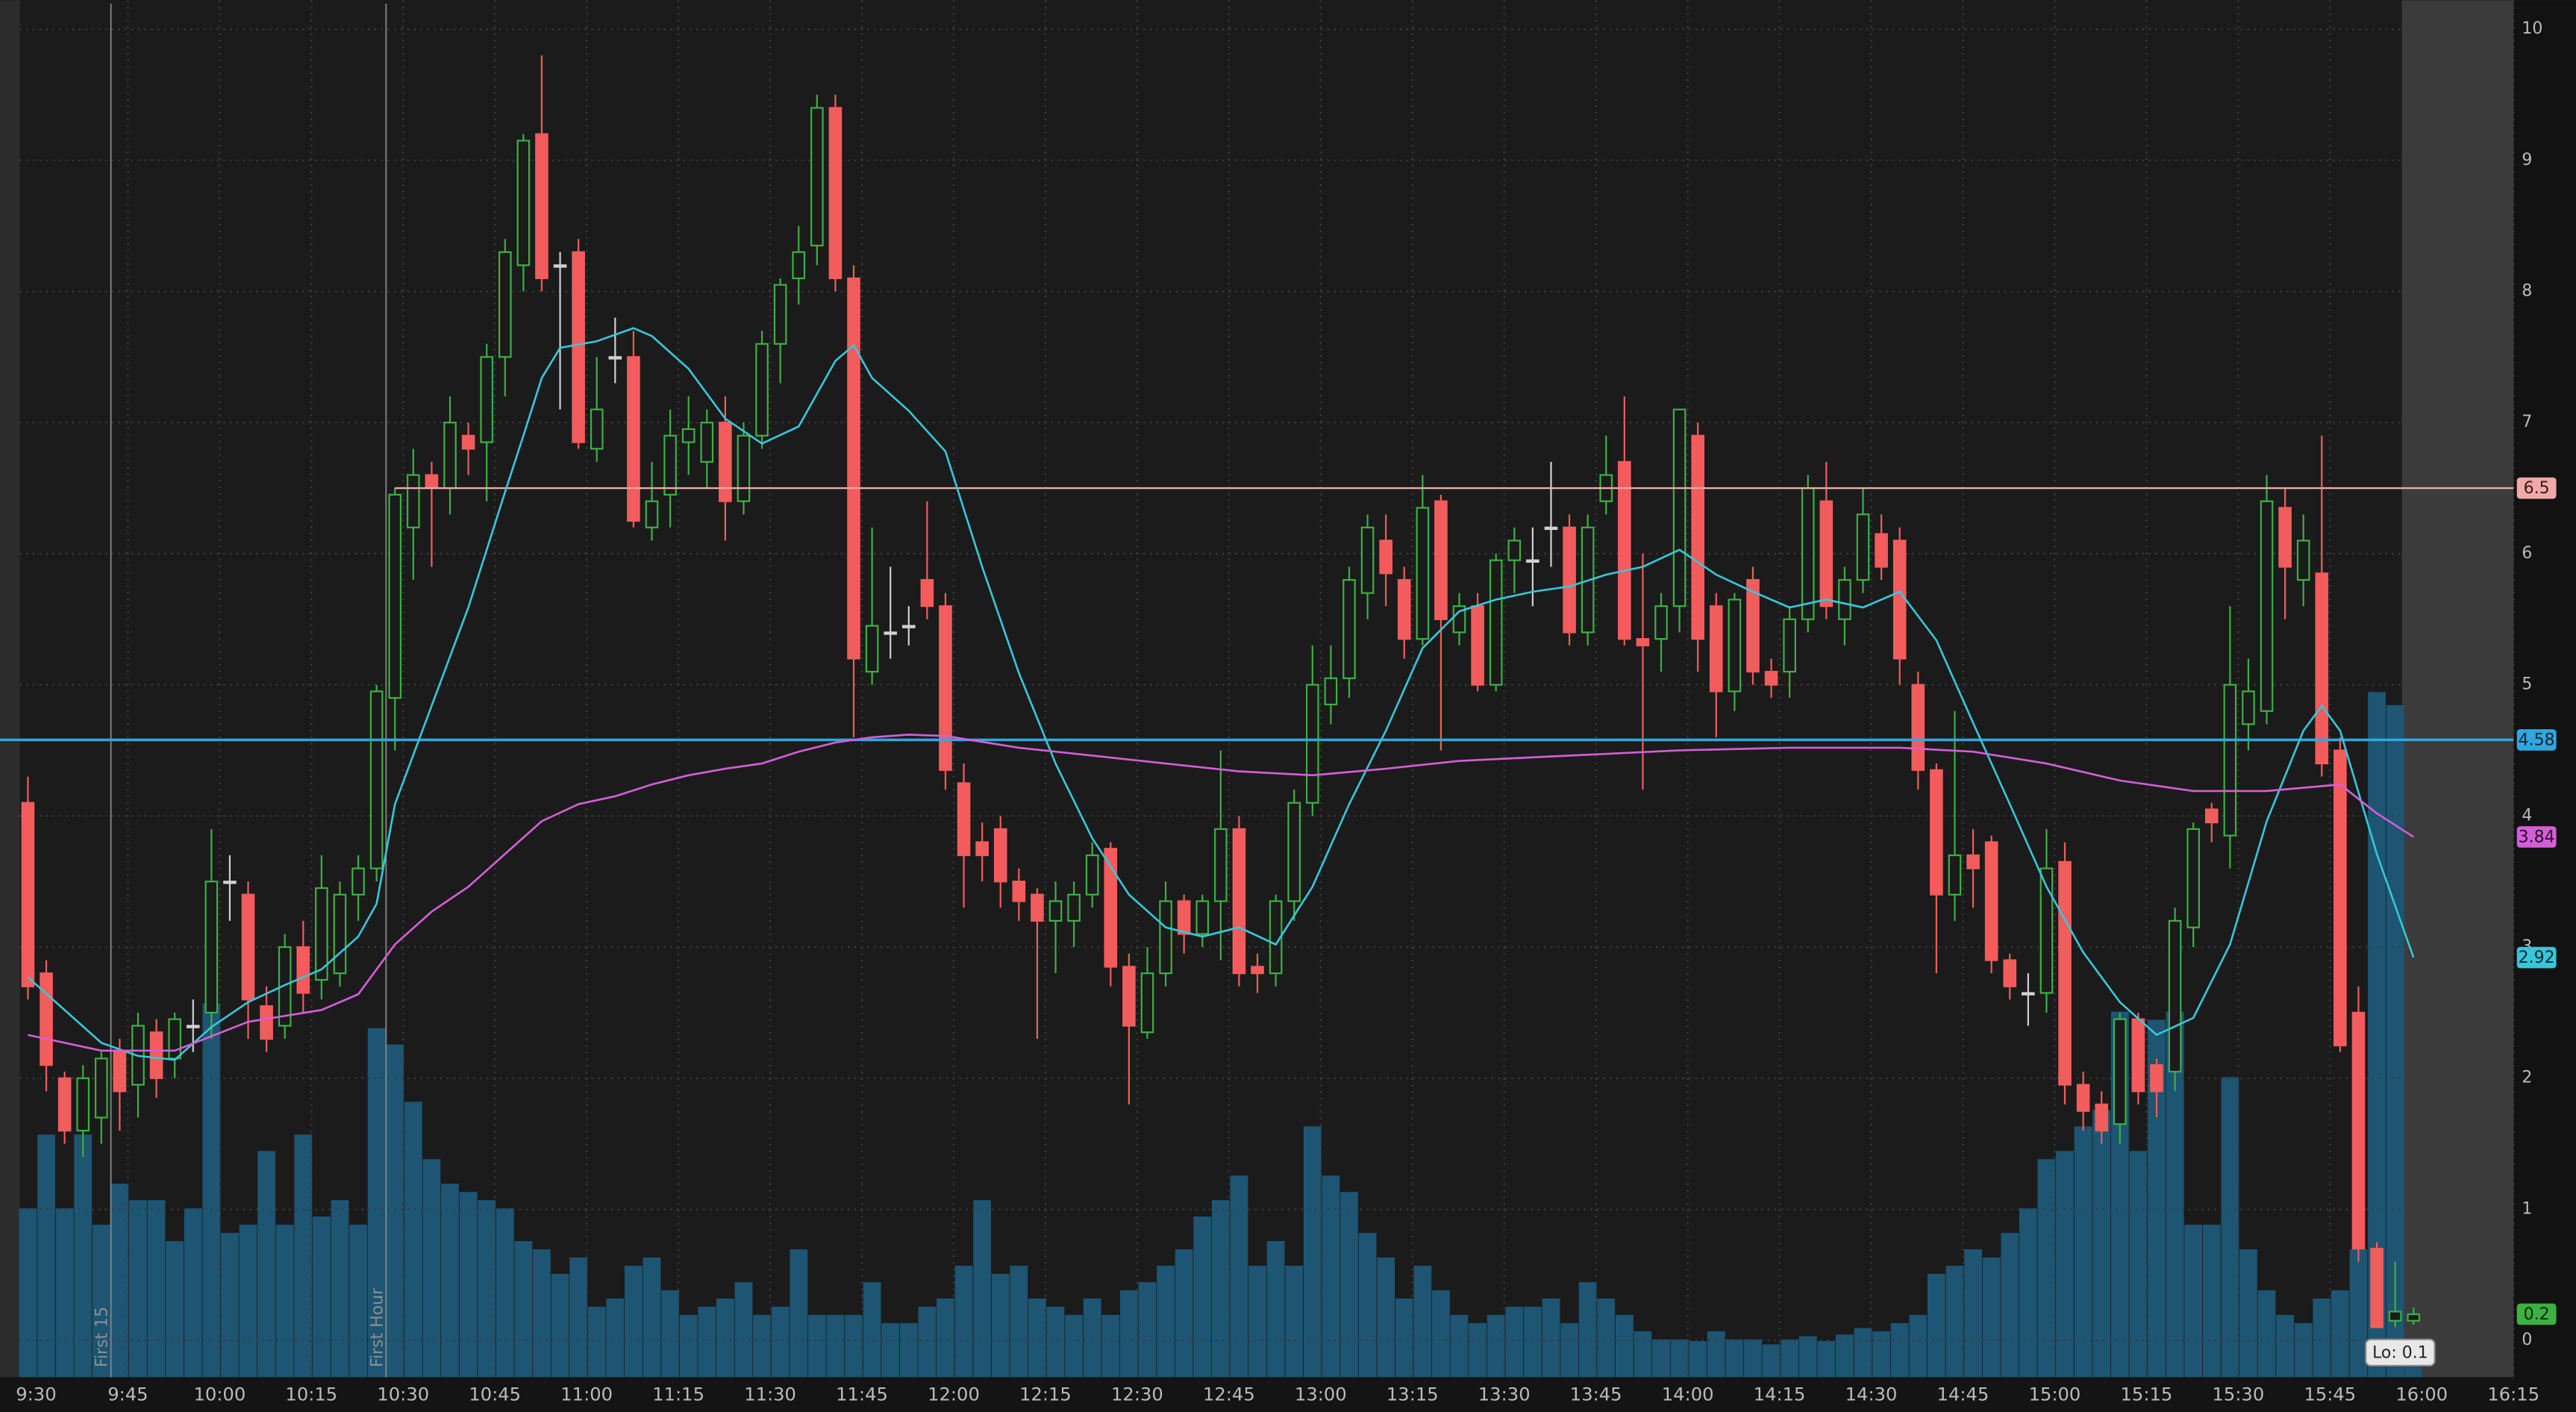 The width and height of the screenshot is (2576, 1412). What do you see at coordinates (2527, 553) in the screenshot?
I see `y-tick-label: 6` at bounding box center [2527, 553].